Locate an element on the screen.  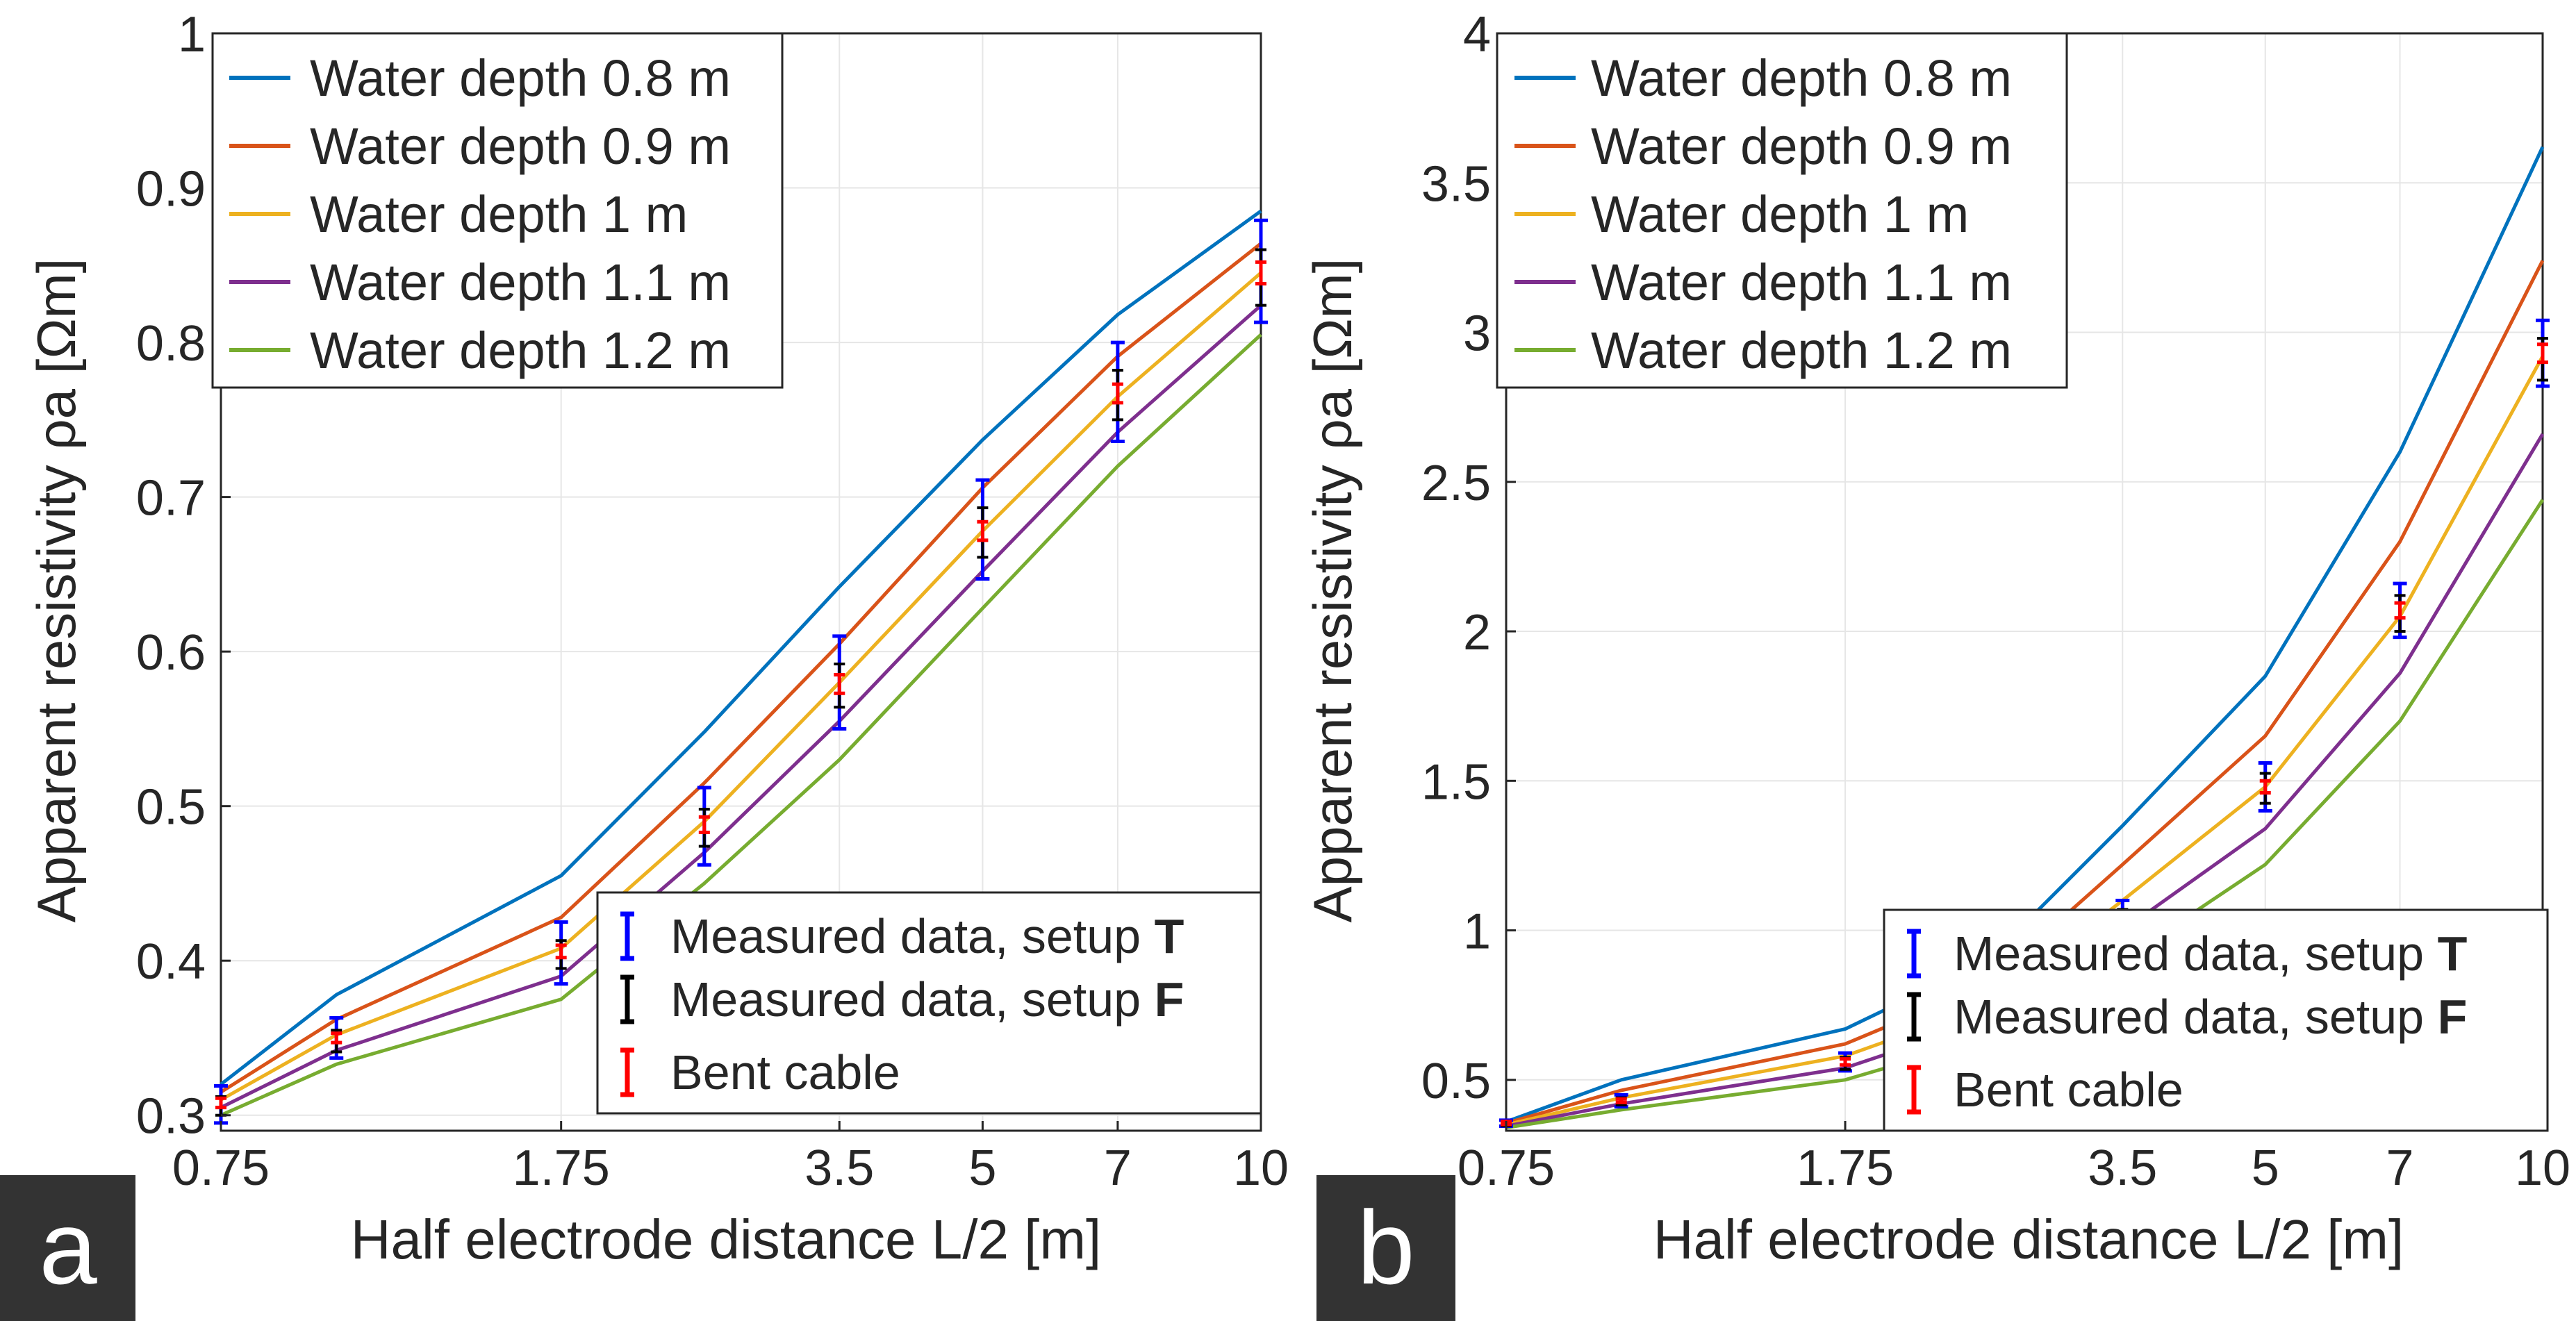
panel-a-x-tick-label-2: 3.5 is located at coordinates (839, 1168).